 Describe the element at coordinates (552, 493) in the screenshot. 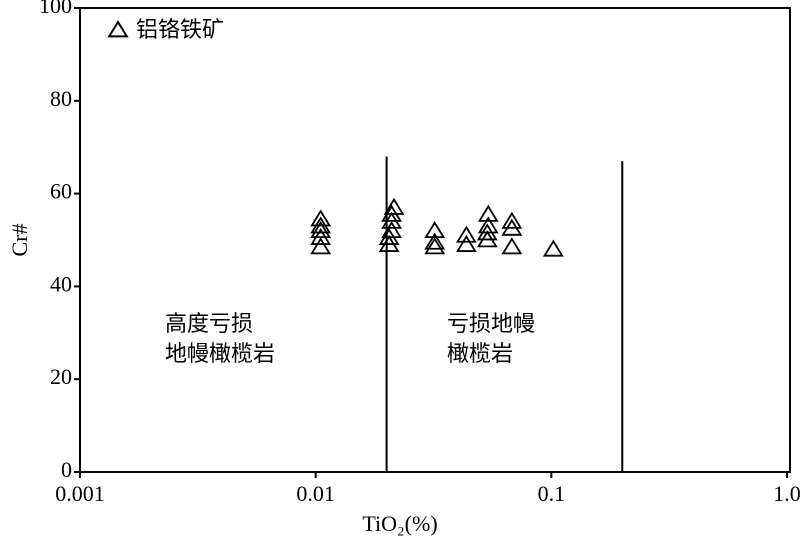

I see `x-tick-label: 0.1` at that location.